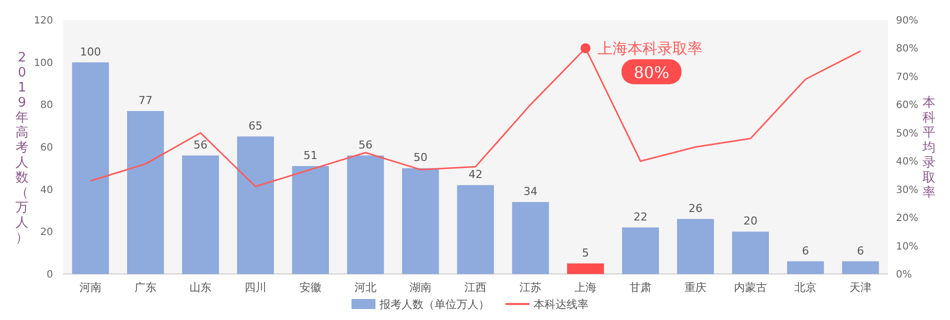  Describe the element at coordinates (751, 221) in the screenshot. I see `data-label: 20` at that location.